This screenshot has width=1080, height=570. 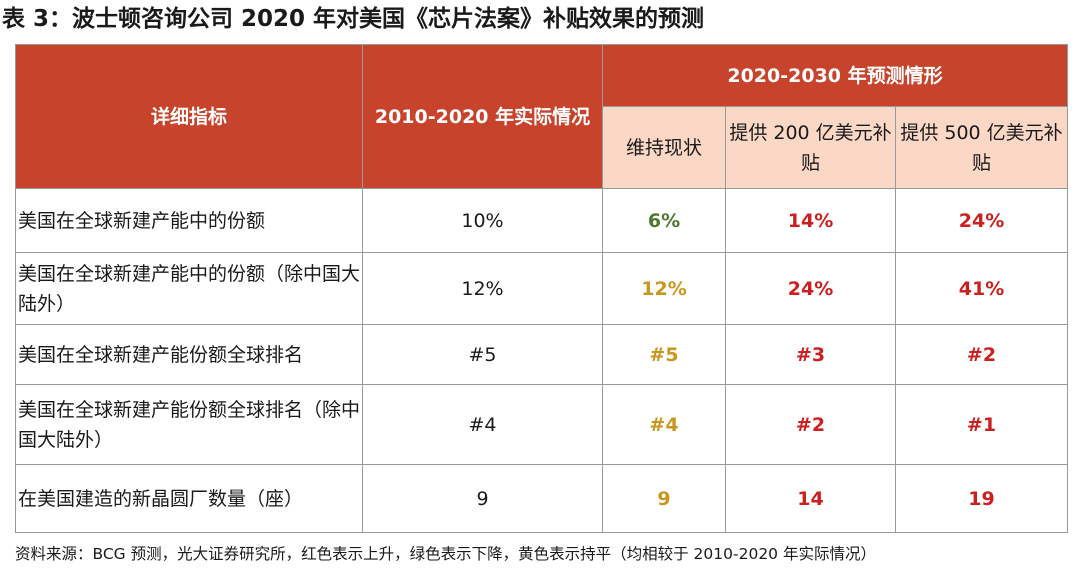 What do you see at coordinates (835, 75) in the screenshot?
I see `header-forecast: 2020-2030 年预测情形` at bounding box center [835, 75].